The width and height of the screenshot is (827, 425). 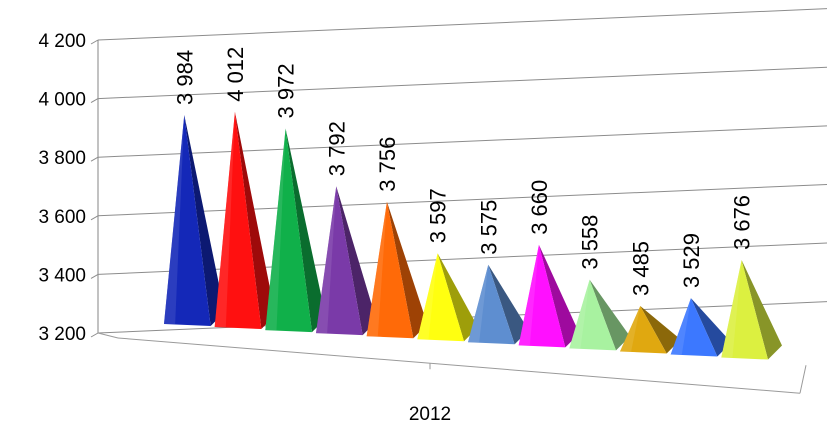 I want to click on data-label: 3 529, so click(x=691, y=260).